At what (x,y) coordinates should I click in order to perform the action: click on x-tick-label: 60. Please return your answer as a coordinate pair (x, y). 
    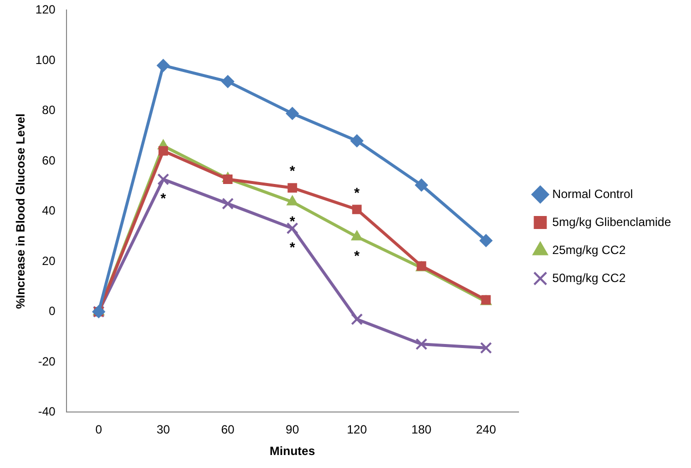
    Looking at the image, I should click on (228, 429).